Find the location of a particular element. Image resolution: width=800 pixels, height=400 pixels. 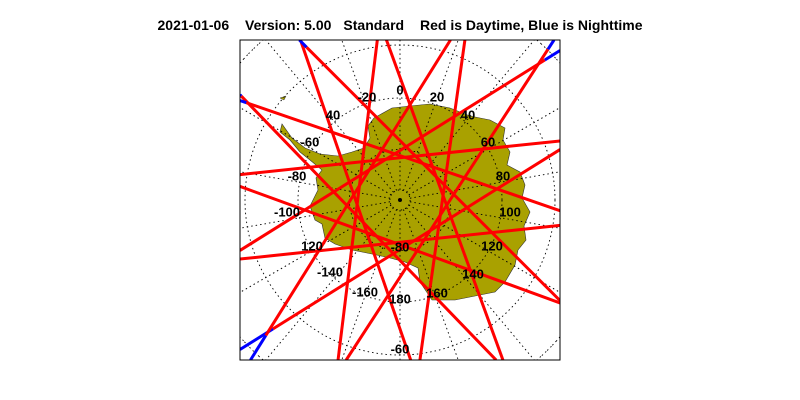

title-product: Standard is located at coordinates (374, 25).